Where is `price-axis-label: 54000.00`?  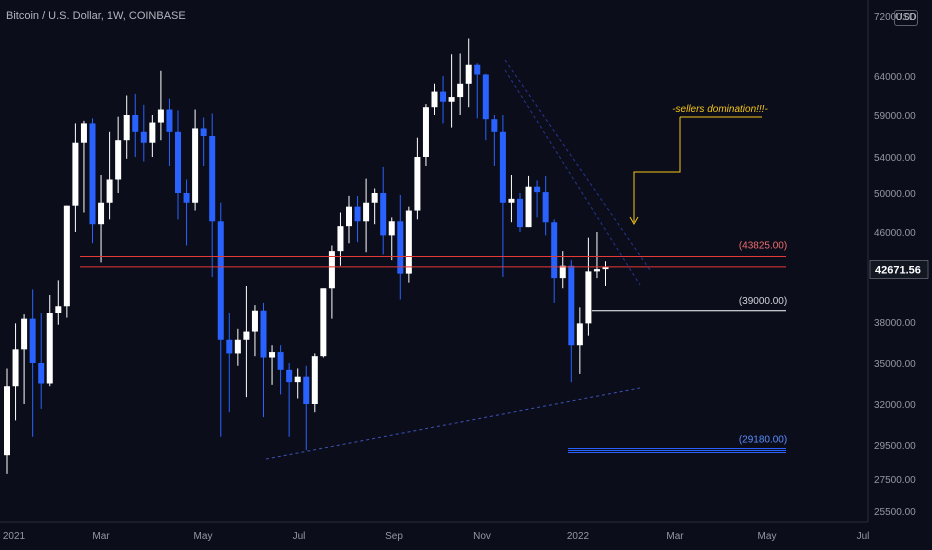 price-axis-label: 54000.00 is located at coordinates (895, 158).